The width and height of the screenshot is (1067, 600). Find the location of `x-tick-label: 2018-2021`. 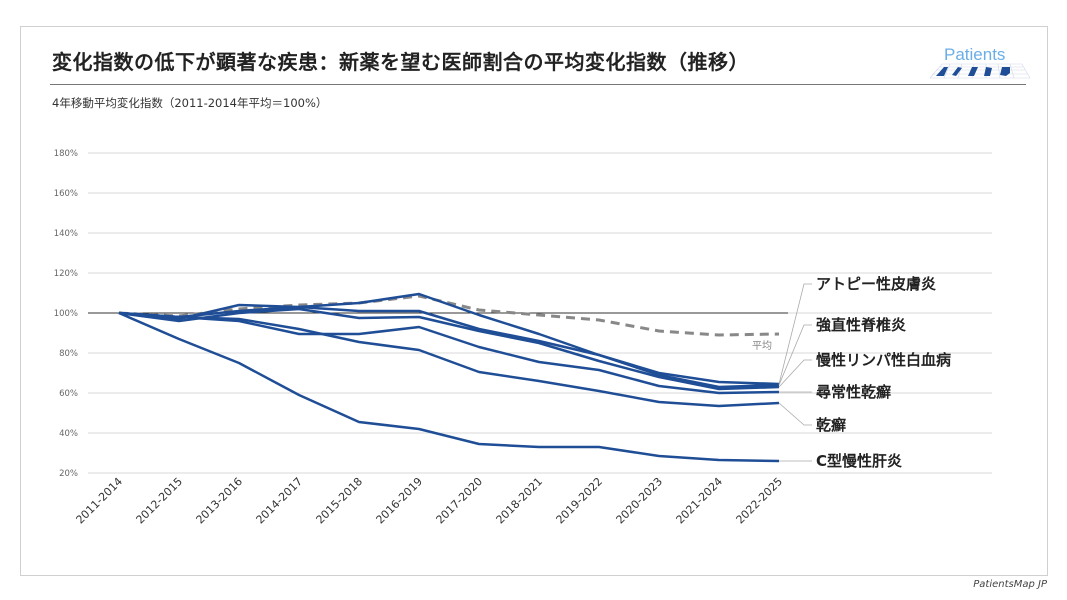

x-tick-label: 2018-2021 is located at coordinates (520, 501).